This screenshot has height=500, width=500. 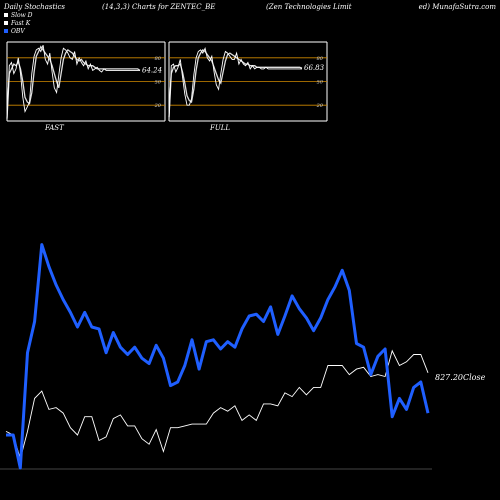 I want to click on legend-swatch-obv, so click(x=6, y=31).